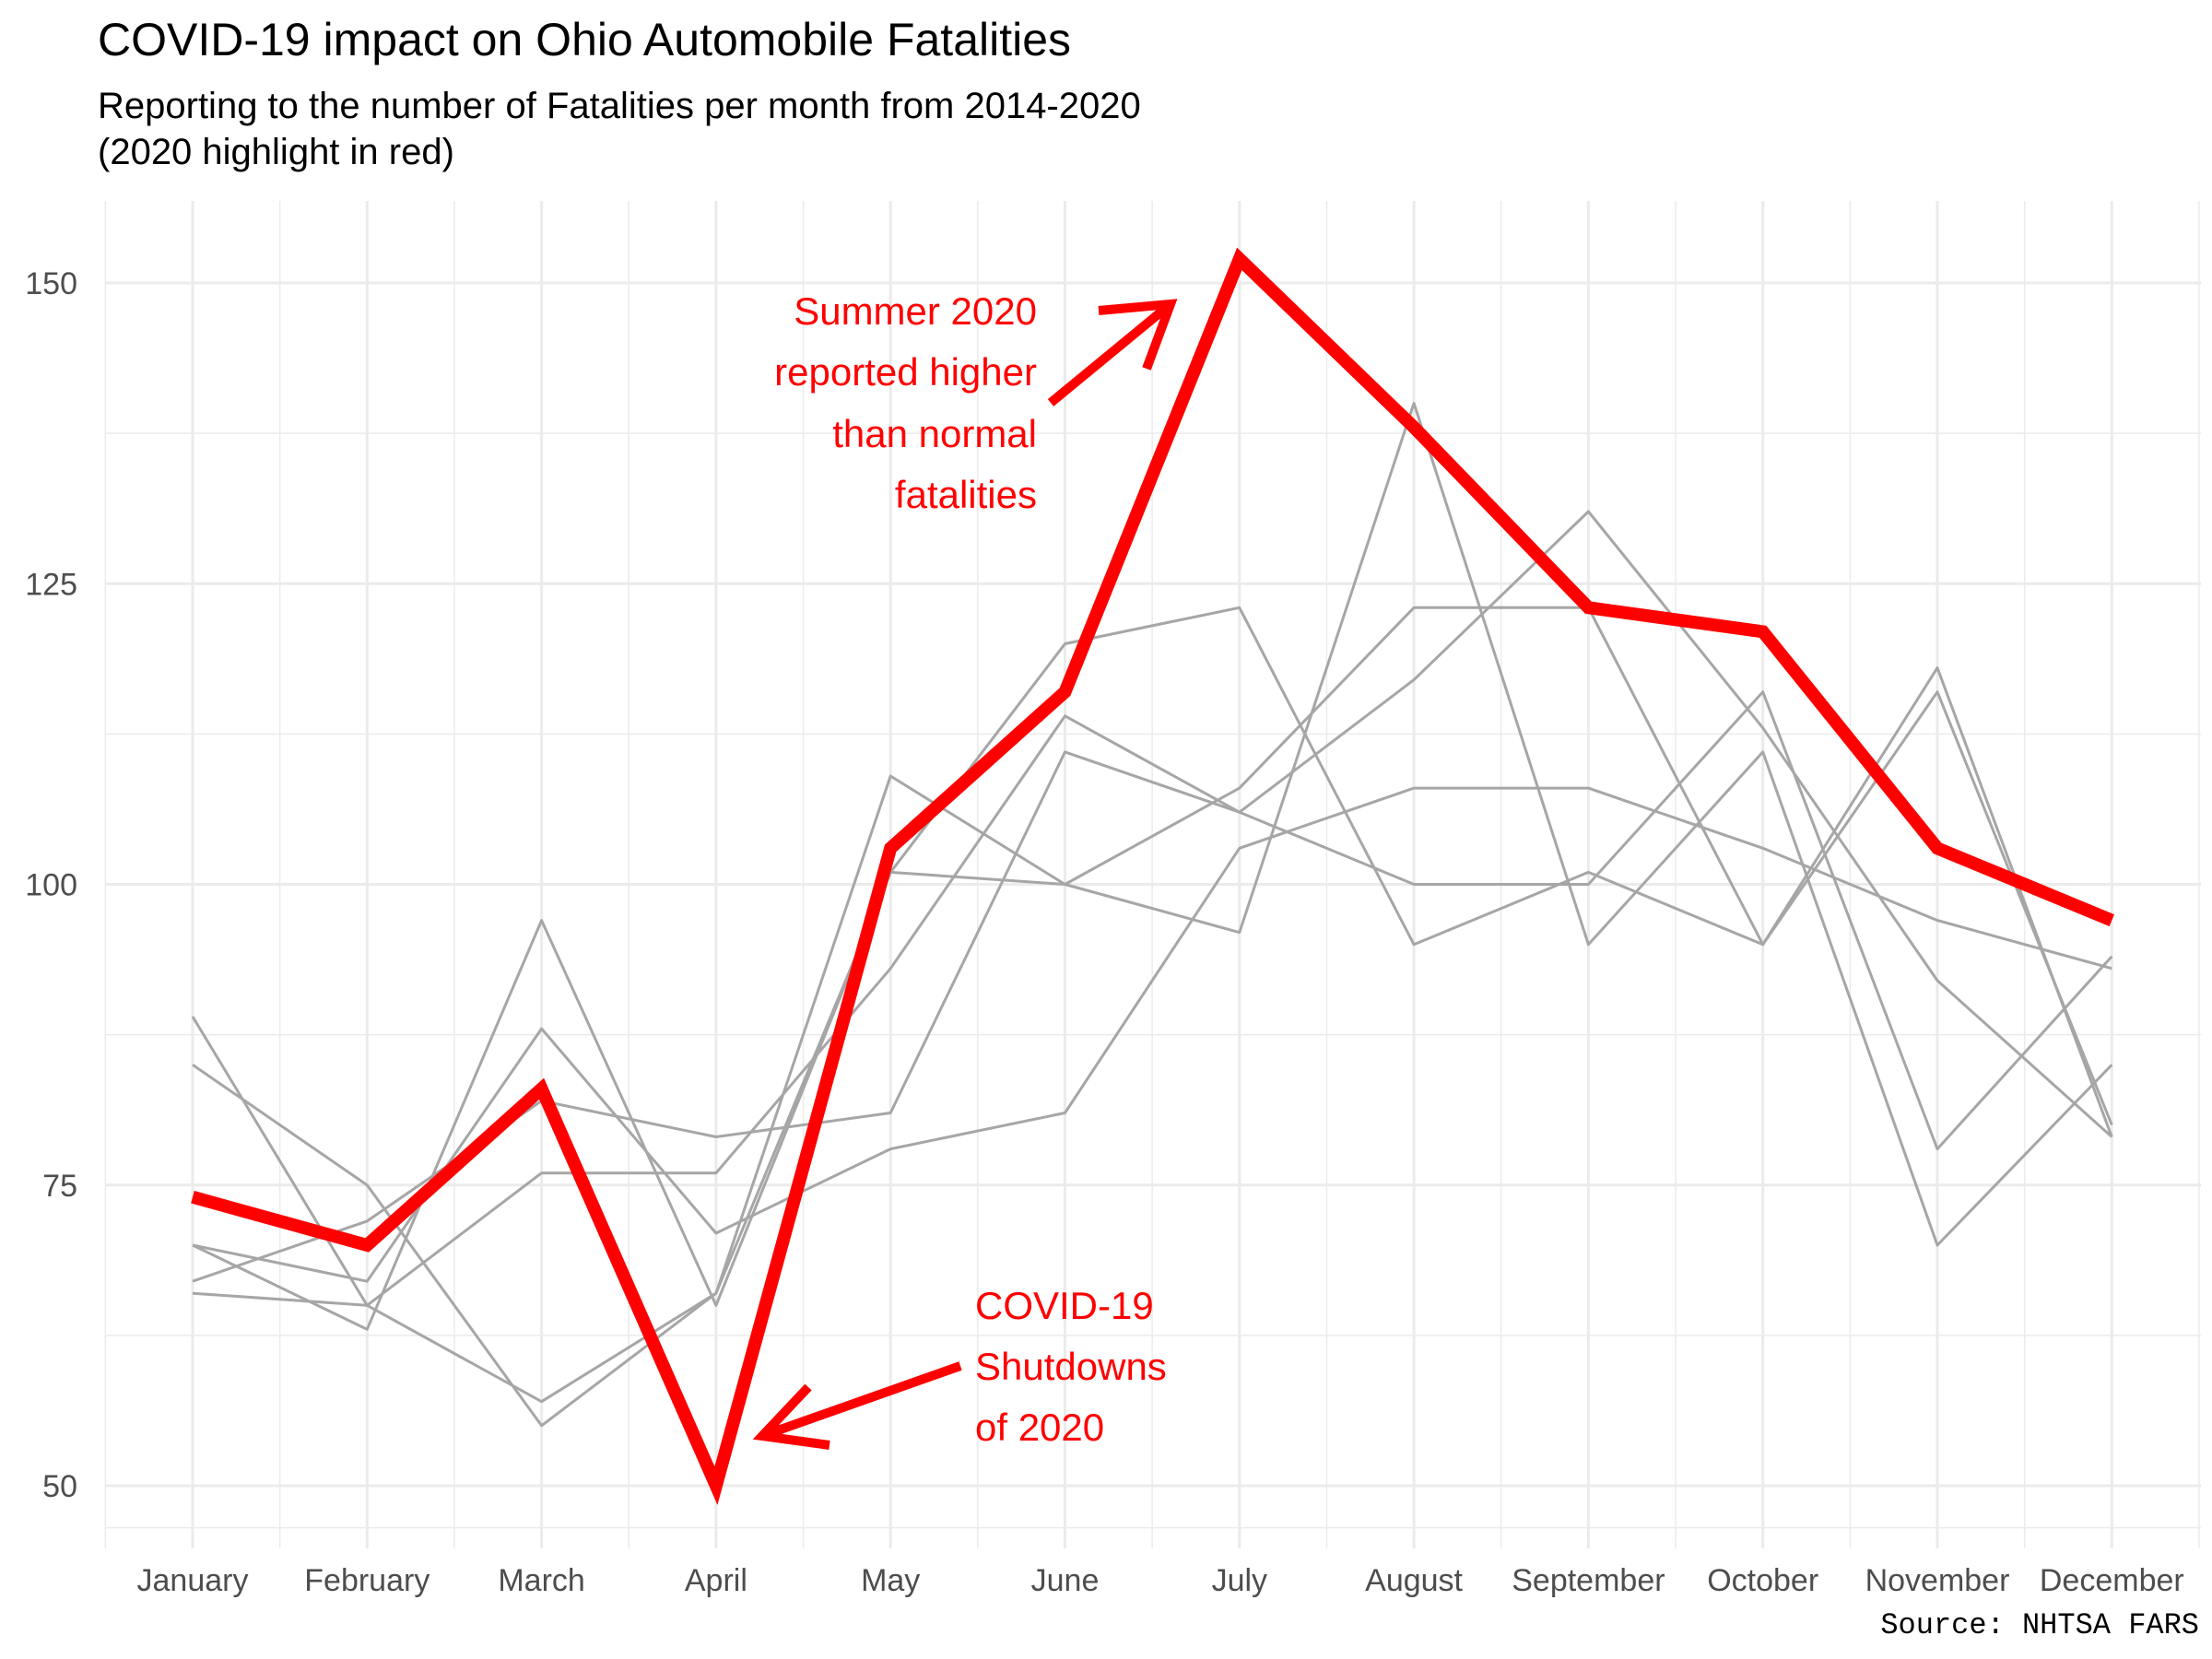 The height and width of the screenshot is (1659, 2212). I want to click on x-tick-label: March, so click(541, 1580).